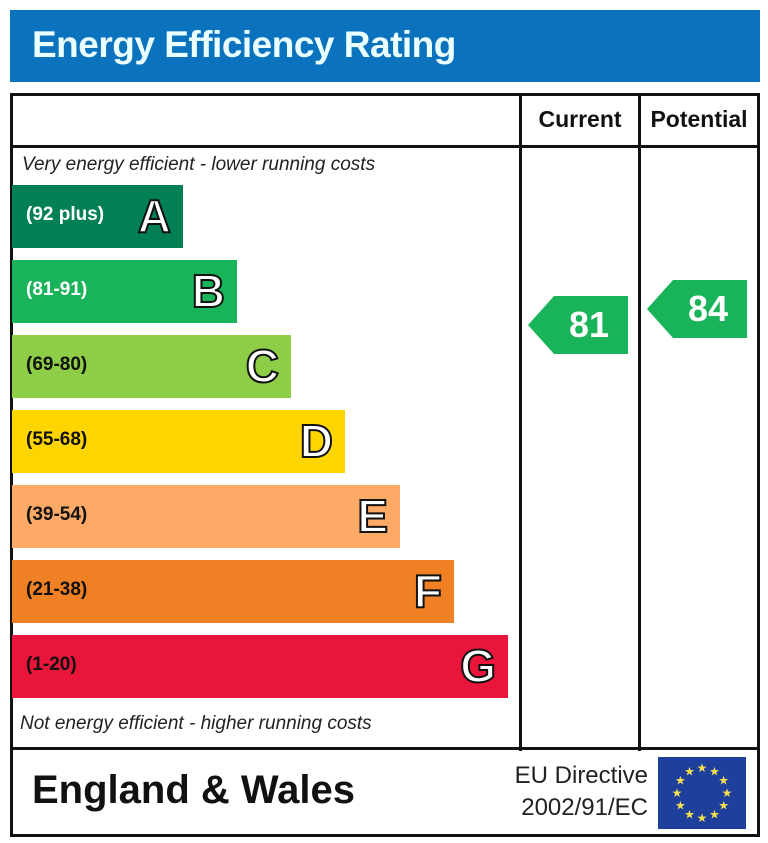 The height and width of the screenshot is (843, 768). I want to click on eu-flag-icon: ★ ★ ★ ★ ★ ★ ★ ★ ★ ★ ★ ★, so click(702, 793).